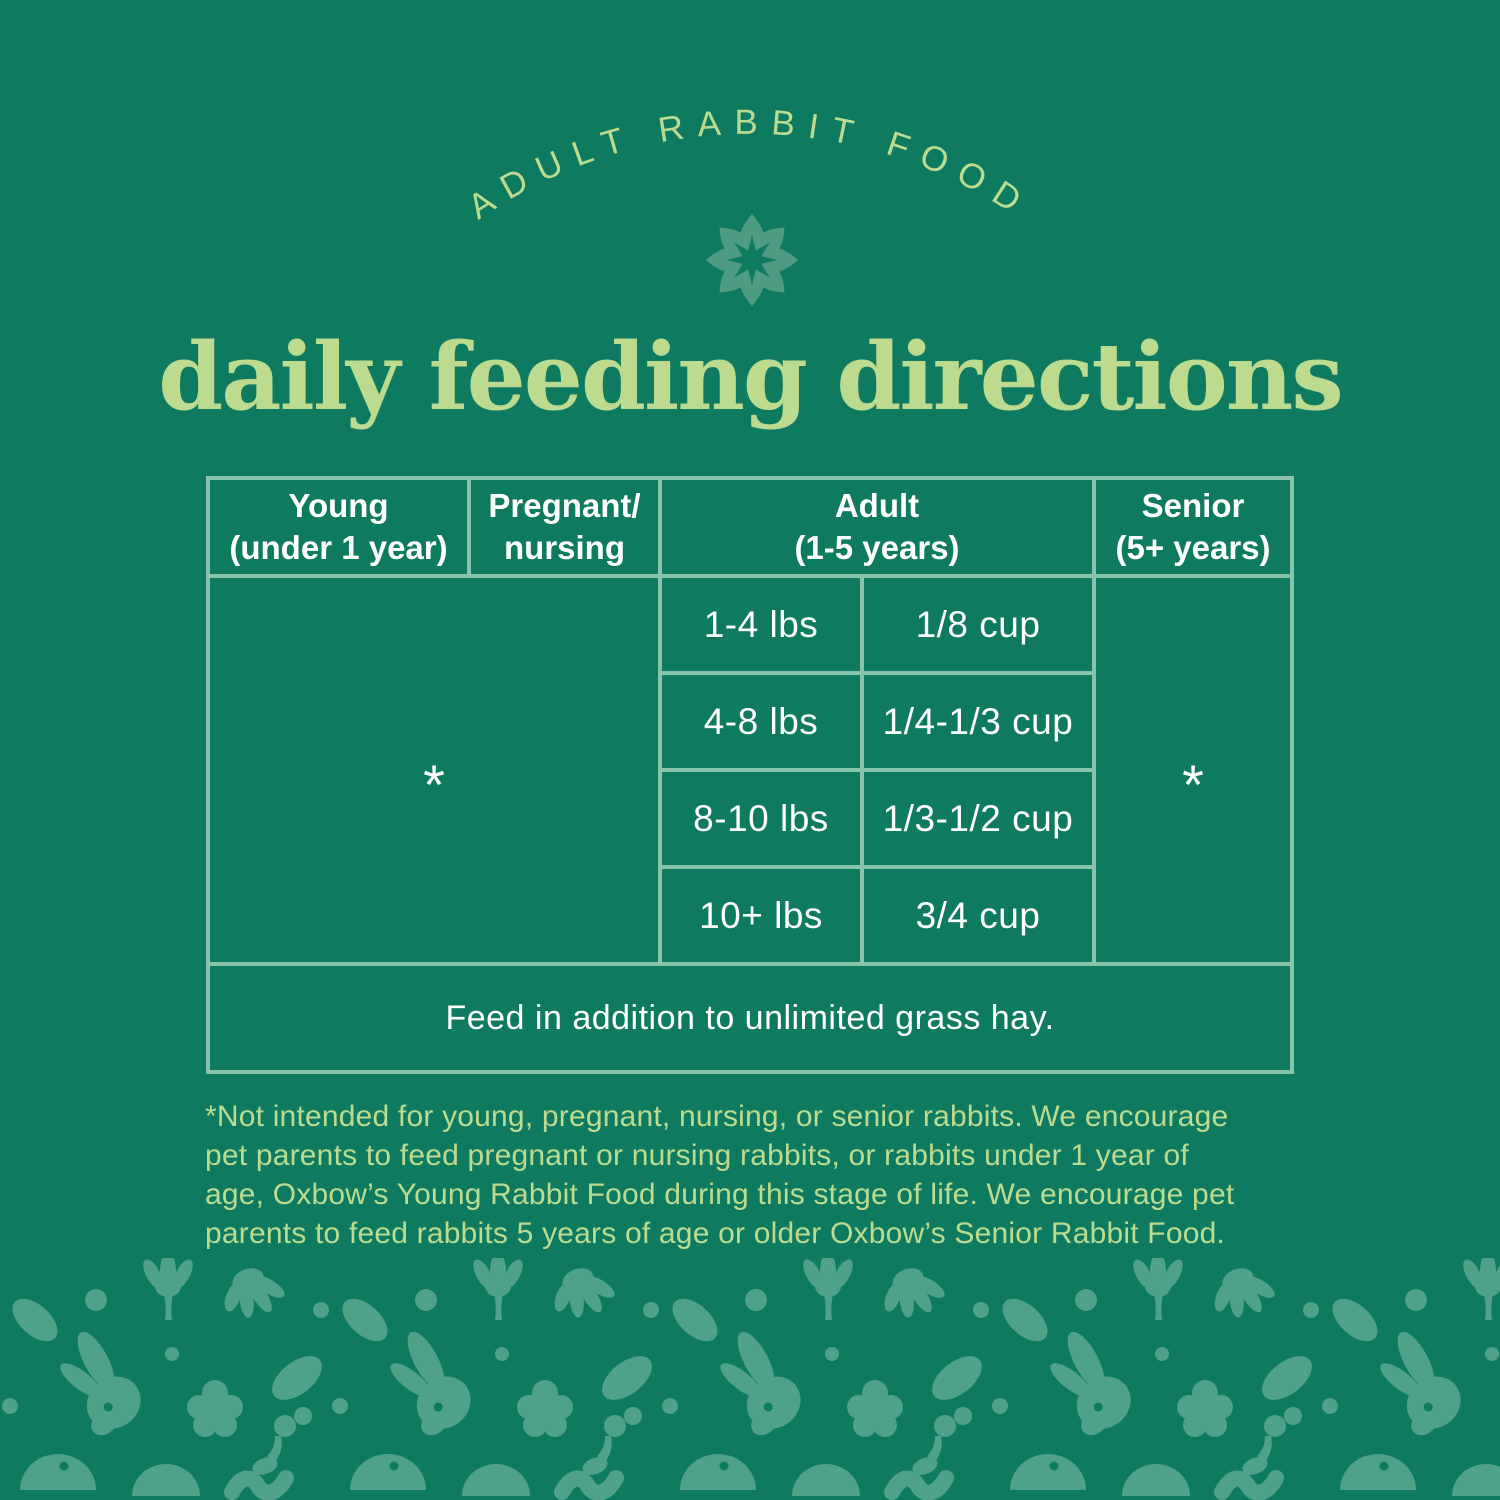  Describe the element at coordinates (1193, 547) in the screenshot. I see `col-header-senior-line2: (5+ years)` at that location.